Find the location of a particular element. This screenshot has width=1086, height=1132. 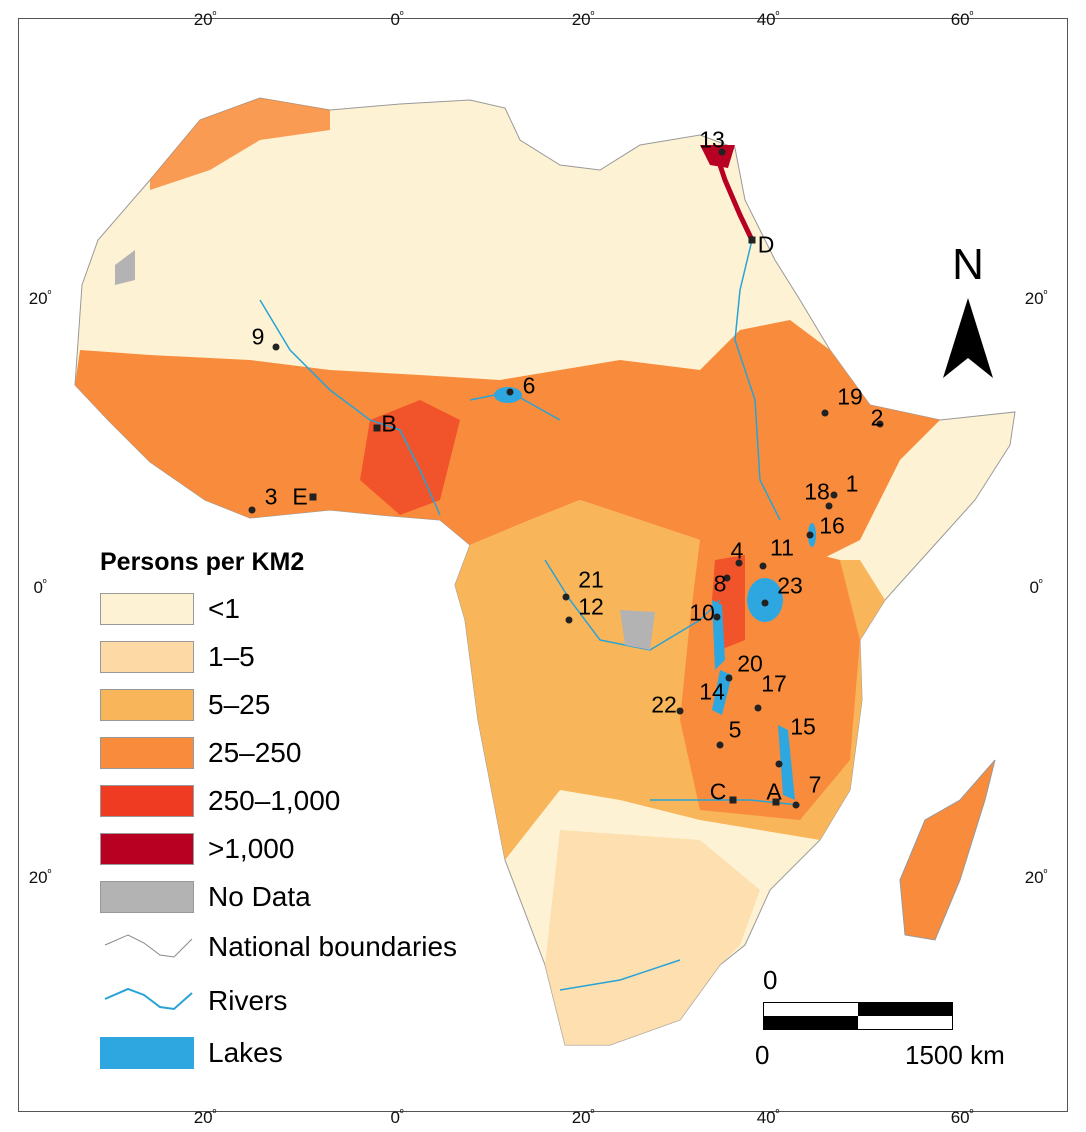

lon-label-bottom-20e: 20º is located at coordinates (583, 1117).